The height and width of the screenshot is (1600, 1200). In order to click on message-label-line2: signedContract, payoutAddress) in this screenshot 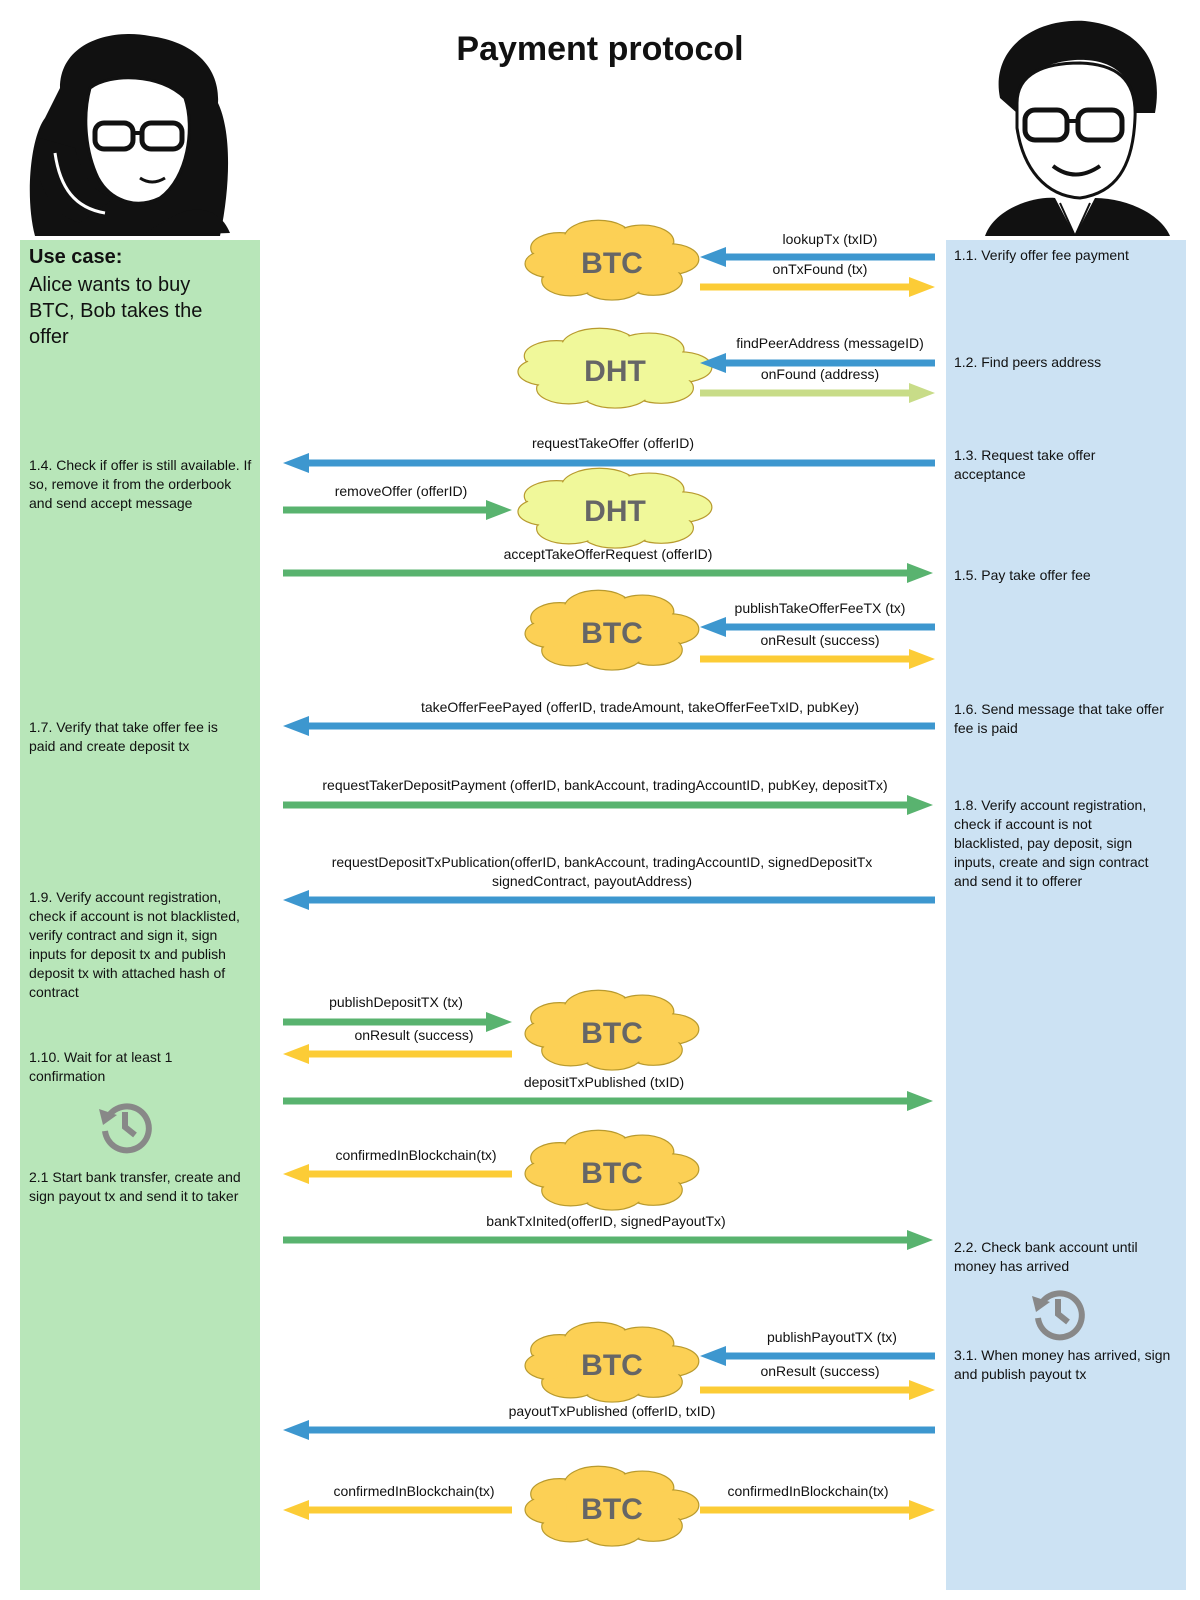, I will do `click(592, 881)`.